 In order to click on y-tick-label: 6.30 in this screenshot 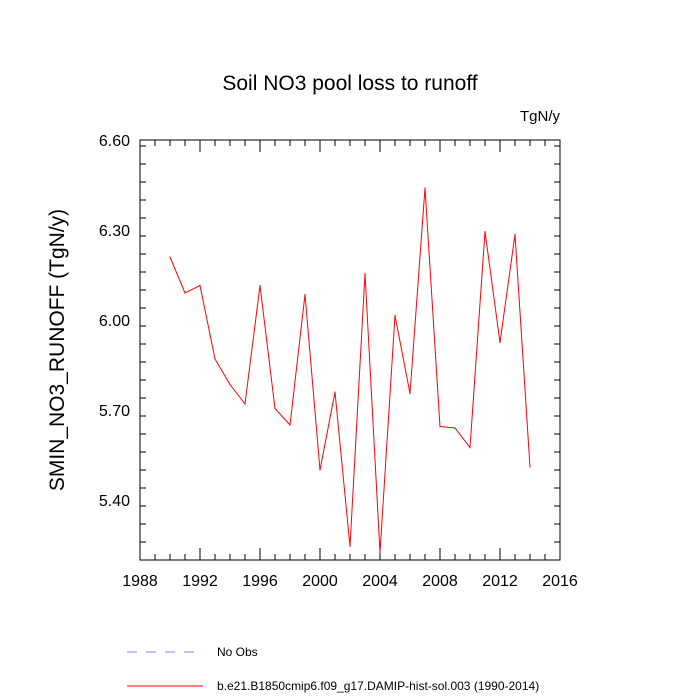, I will do `click(114, 231)`.